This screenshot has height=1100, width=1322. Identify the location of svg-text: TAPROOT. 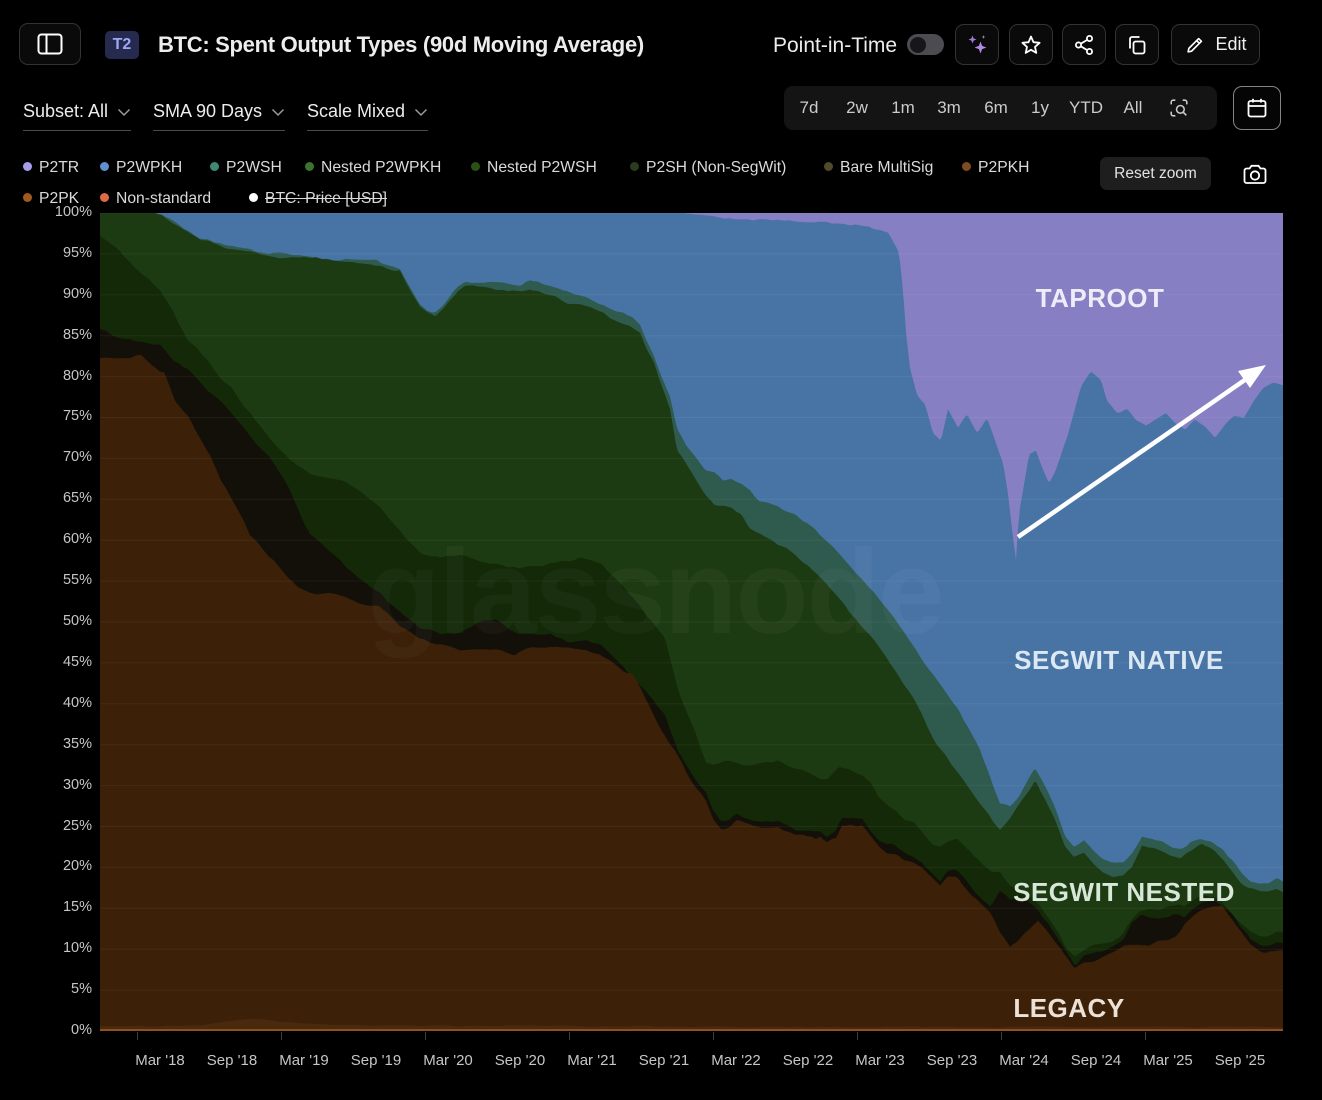
(1100, 298).